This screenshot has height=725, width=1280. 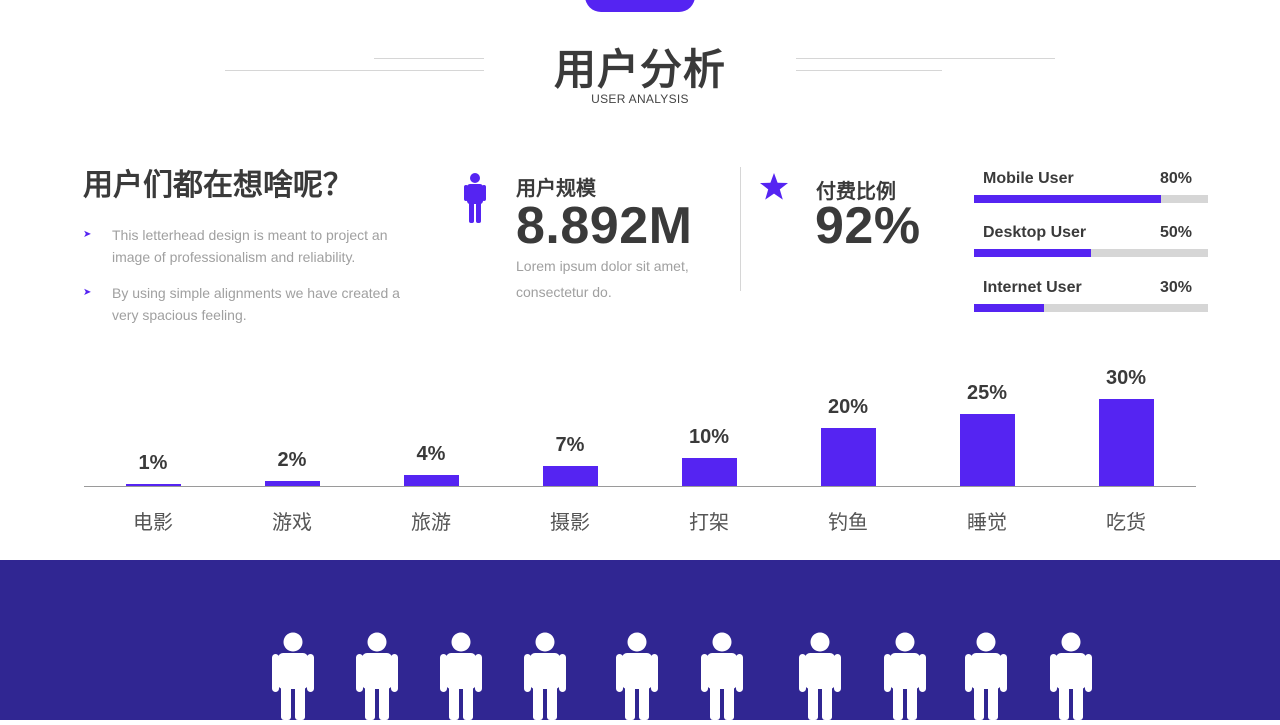 I want to click on bar-value-label: 2%, so click(x=292, y=460).